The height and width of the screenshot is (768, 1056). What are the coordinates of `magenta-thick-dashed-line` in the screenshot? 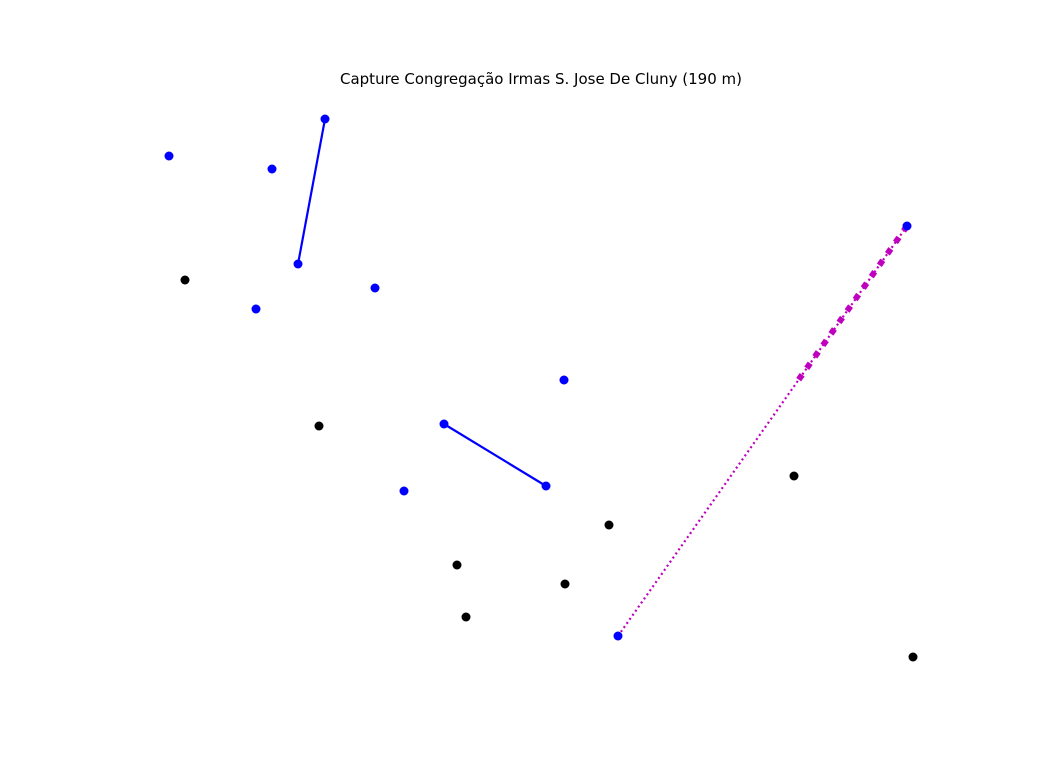 It's located at (850, 306).